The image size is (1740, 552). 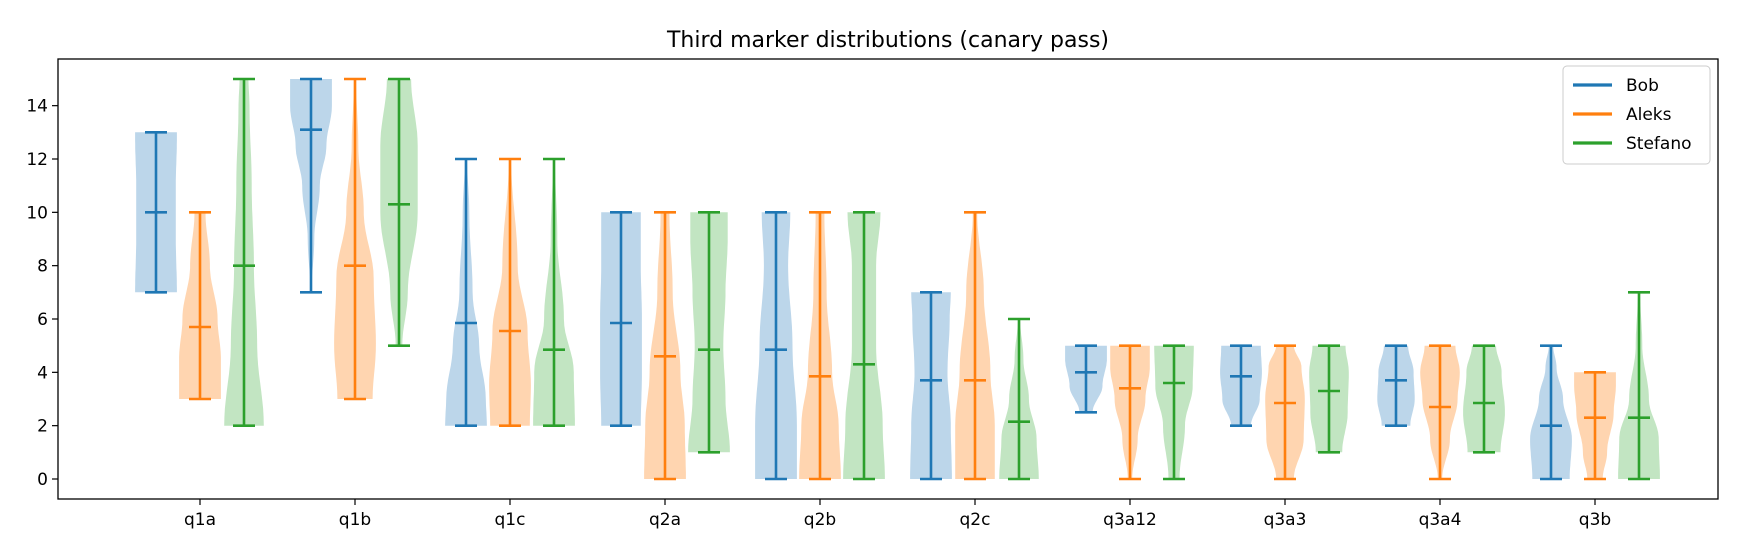 What do you see at coordinates (42, 293) in the screenshot?
I see `y-axis: 0 2 4 6 8 10 12 14` at bounding box center [42, 293].